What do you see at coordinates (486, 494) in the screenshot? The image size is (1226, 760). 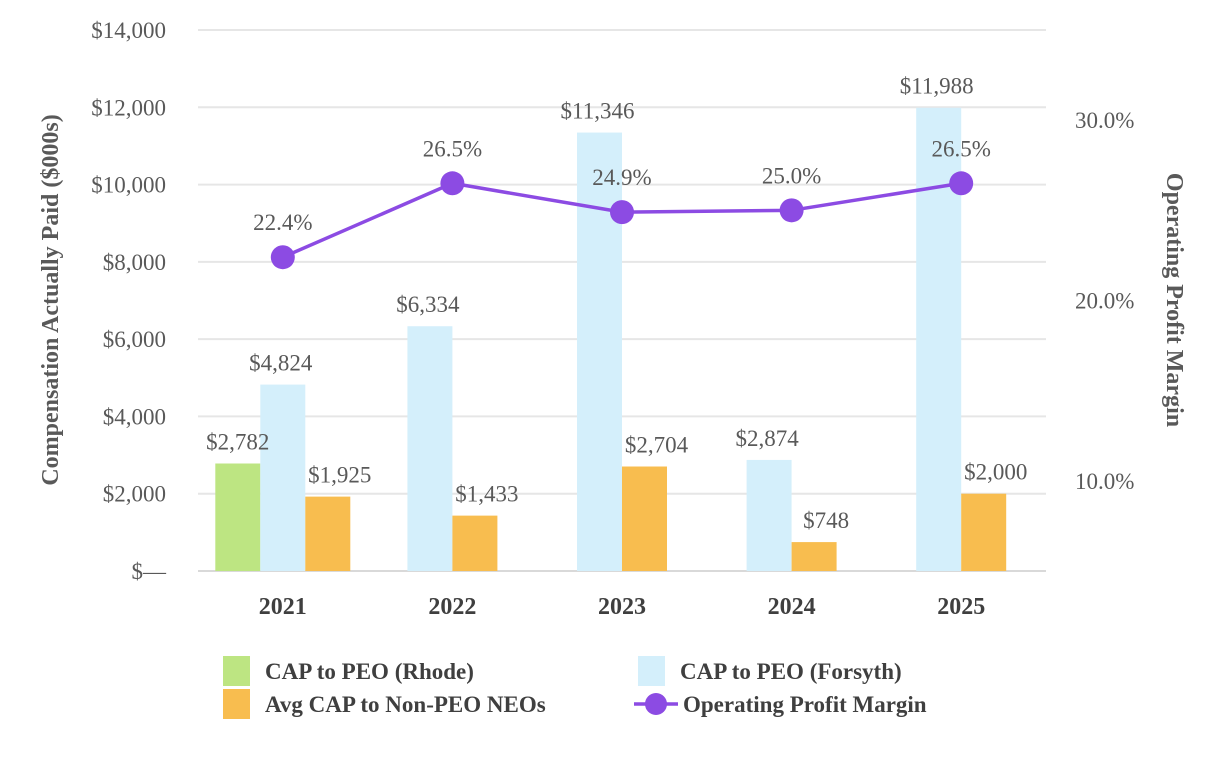 I see `bar-data-label: $1,433` at bounding box center [486, 494].